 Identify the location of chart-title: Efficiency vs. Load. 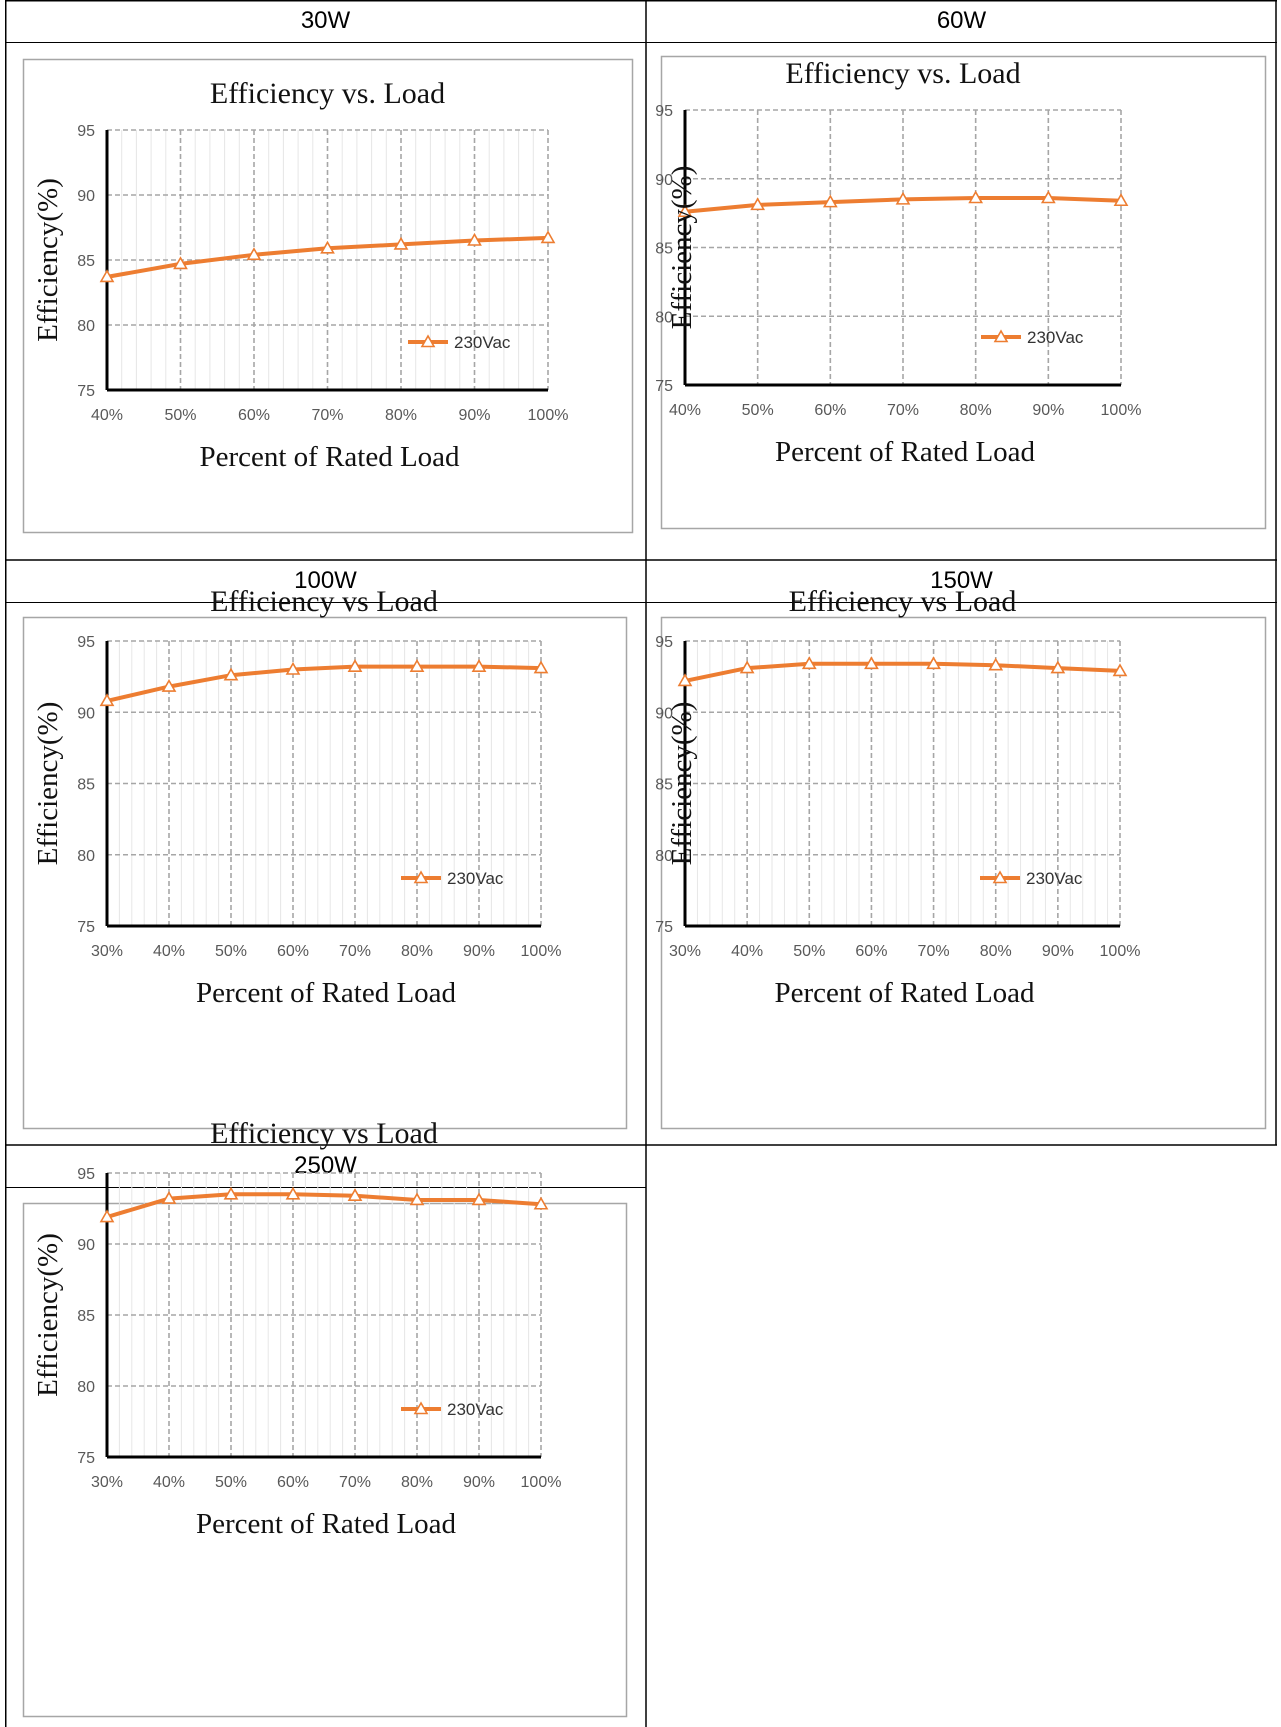
(327, 93).